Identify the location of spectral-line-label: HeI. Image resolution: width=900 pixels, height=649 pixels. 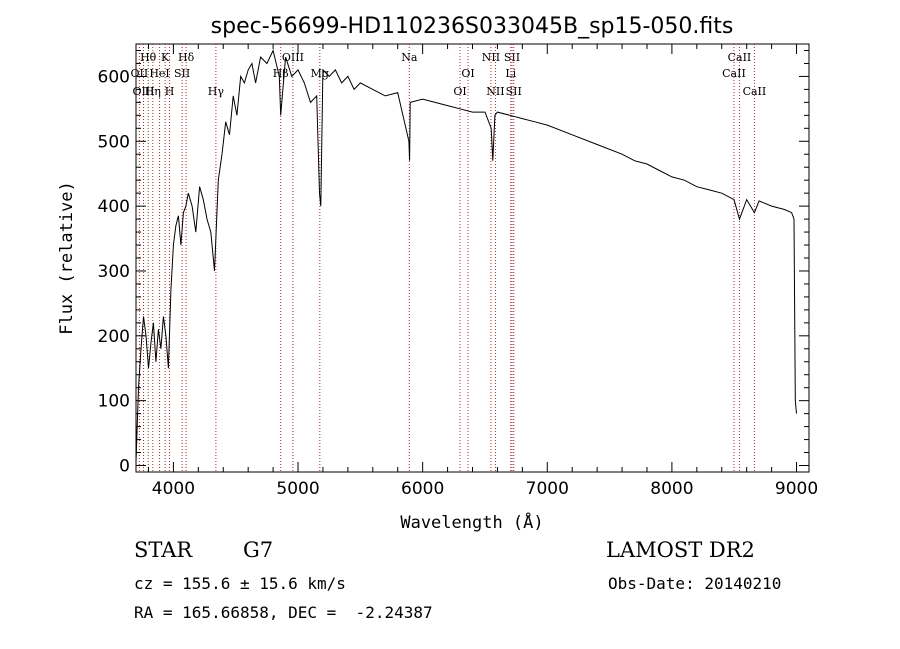
(159, 73).